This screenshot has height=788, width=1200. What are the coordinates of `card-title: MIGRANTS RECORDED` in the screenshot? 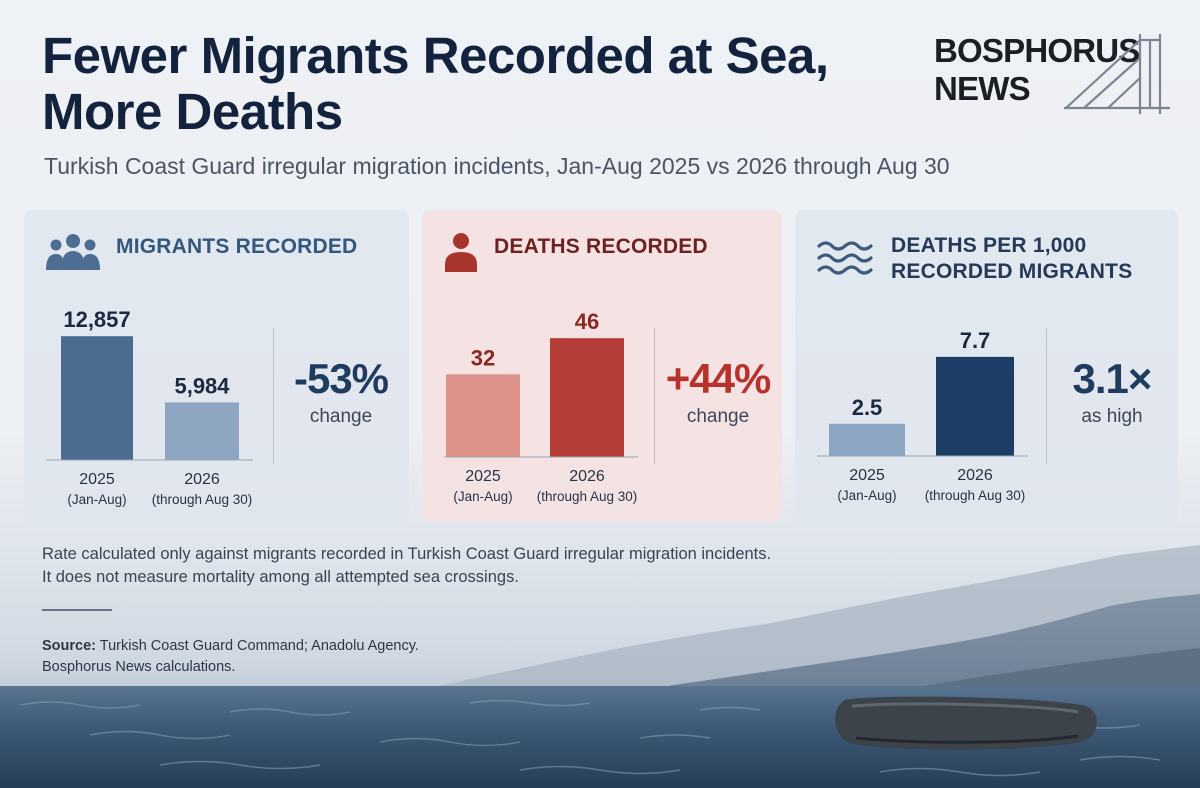 It's located at (237, 246).